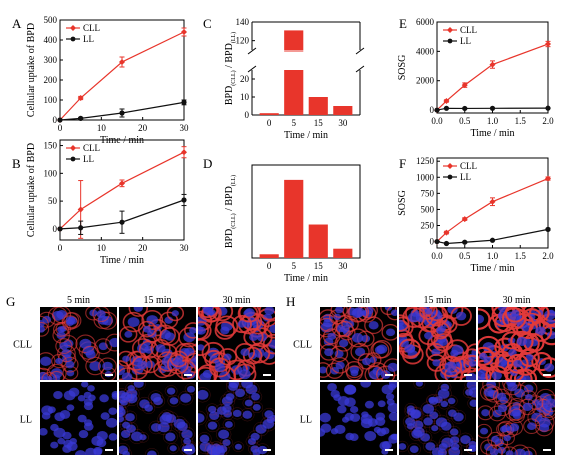 This screenshot has height=464, width=561. What do you see at coordinates (230, 211) in the screenshot?
I see `y-axis-label: BPD(CLL) / BPD(LL)` at bounding box center [230, 211].